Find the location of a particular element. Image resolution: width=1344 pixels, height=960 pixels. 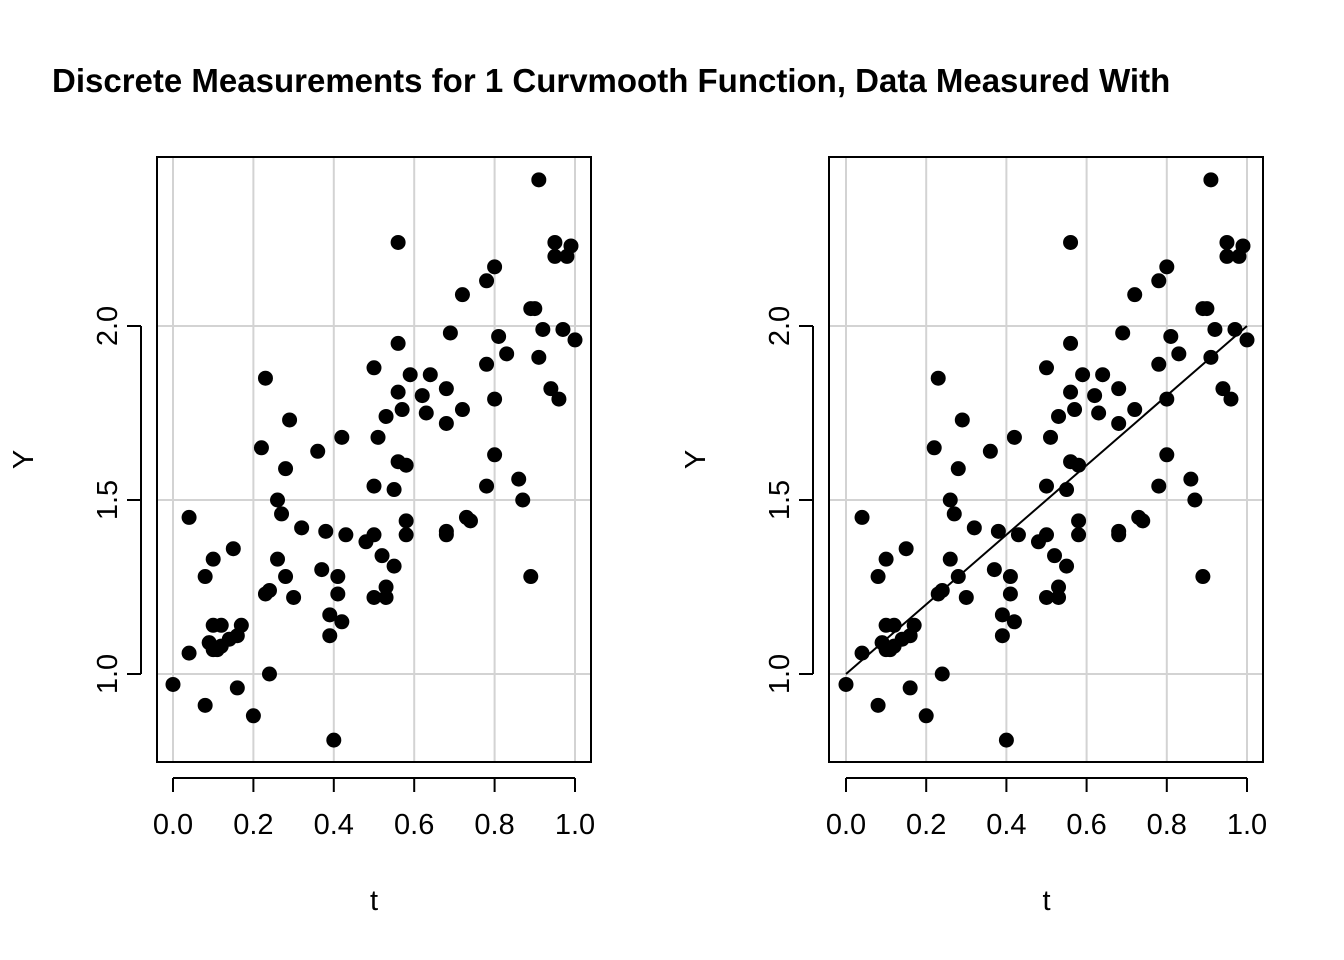

x-tick-label: 0.2 is located at coordinates (926, 825).